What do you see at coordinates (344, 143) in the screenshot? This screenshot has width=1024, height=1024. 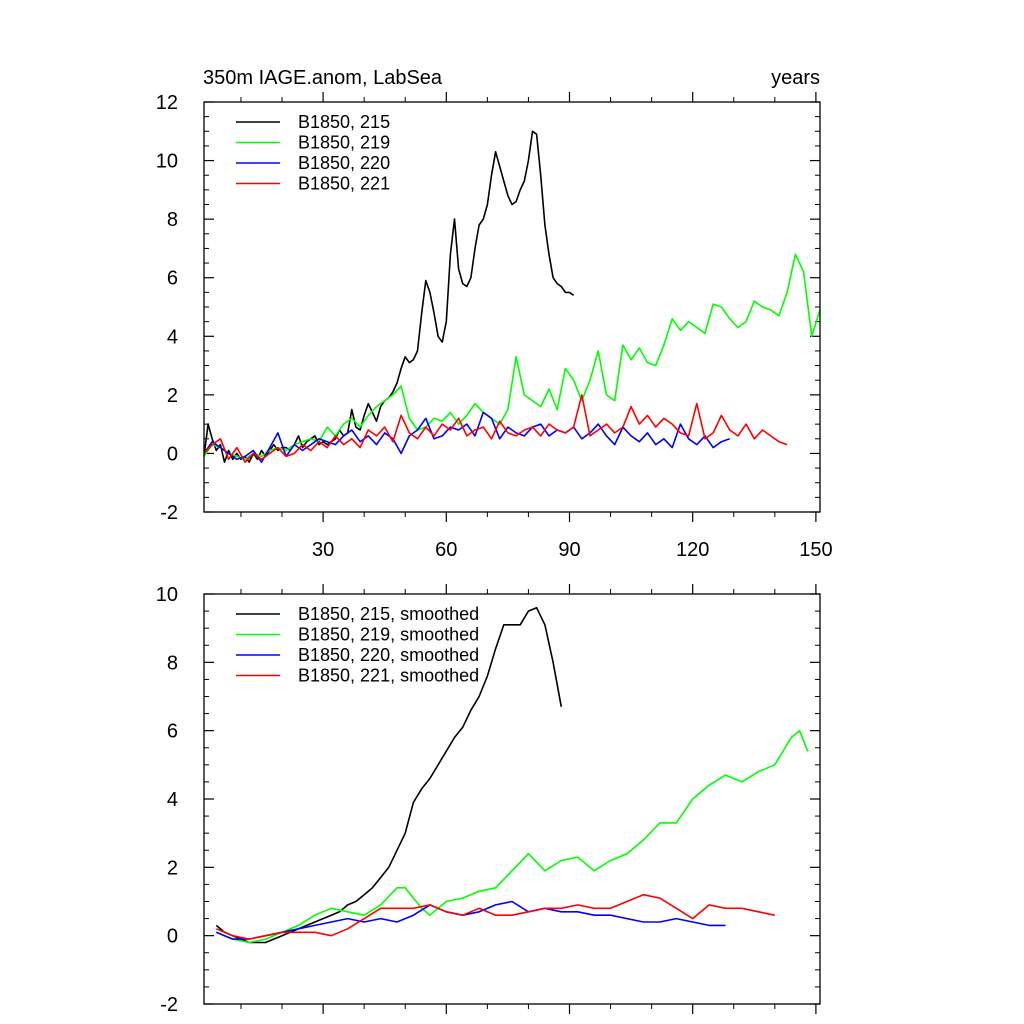 I see `legend-label: B1850, 219` at bounding box center [344, 143].